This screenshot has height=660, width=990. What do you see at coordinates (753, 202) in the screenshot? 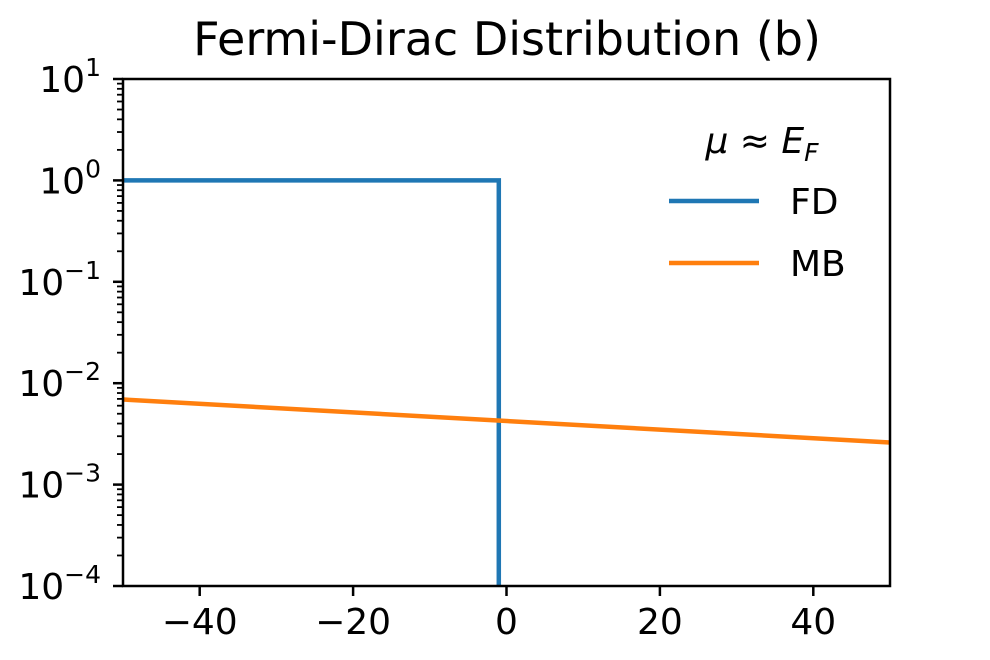
I see `legend-item-fd: FD` at bounding box center [753, 202].